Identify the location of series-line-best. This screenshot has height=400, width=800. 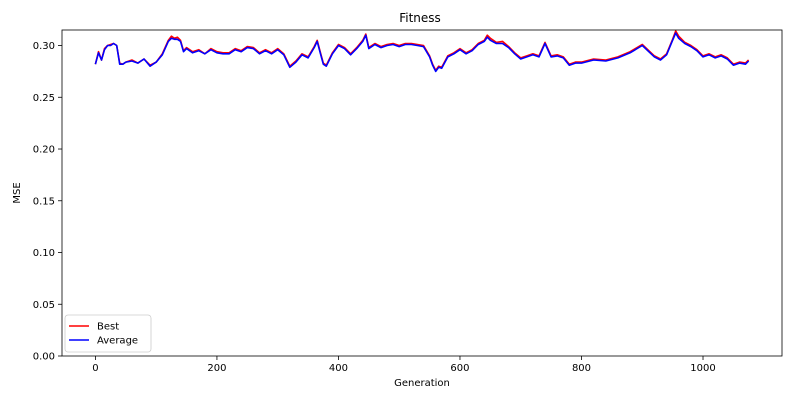
(422, 51).